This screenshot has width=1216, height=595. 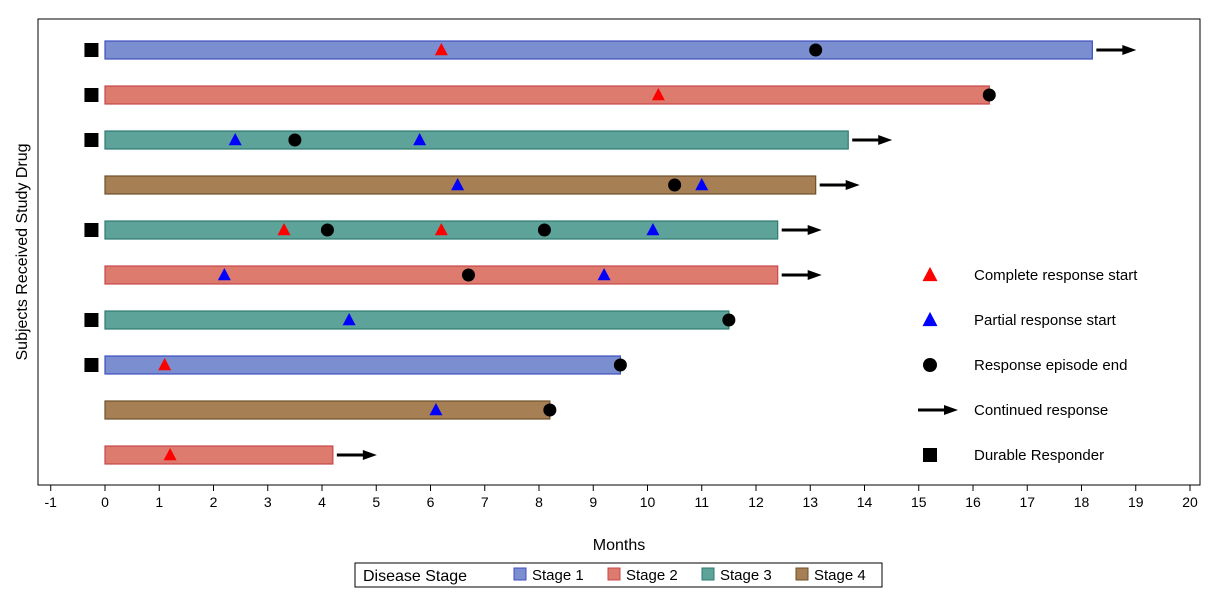 I want to click on legend-durable-symbol, so click(x=930, y=455).